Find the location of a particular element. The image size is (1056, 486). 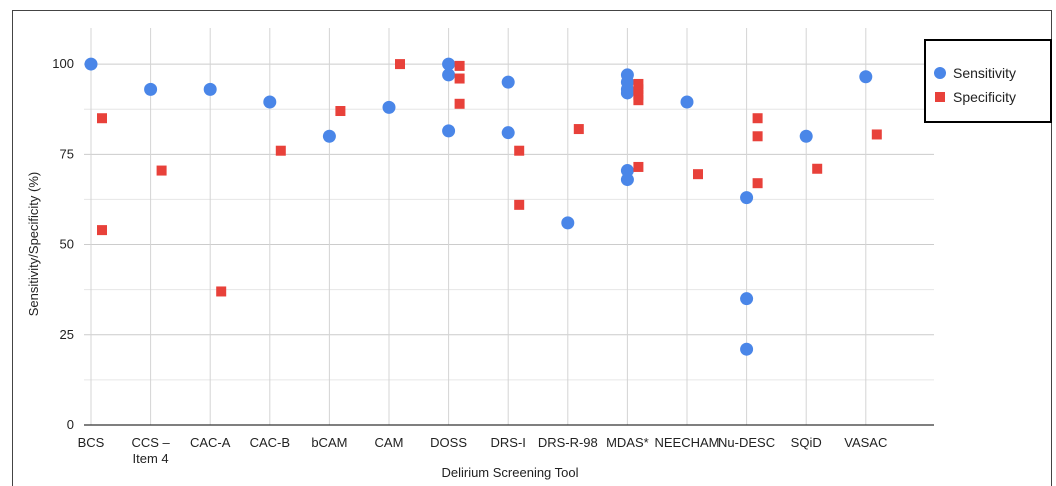

y-tick-label: 100 is located at coordinates (63, 63).